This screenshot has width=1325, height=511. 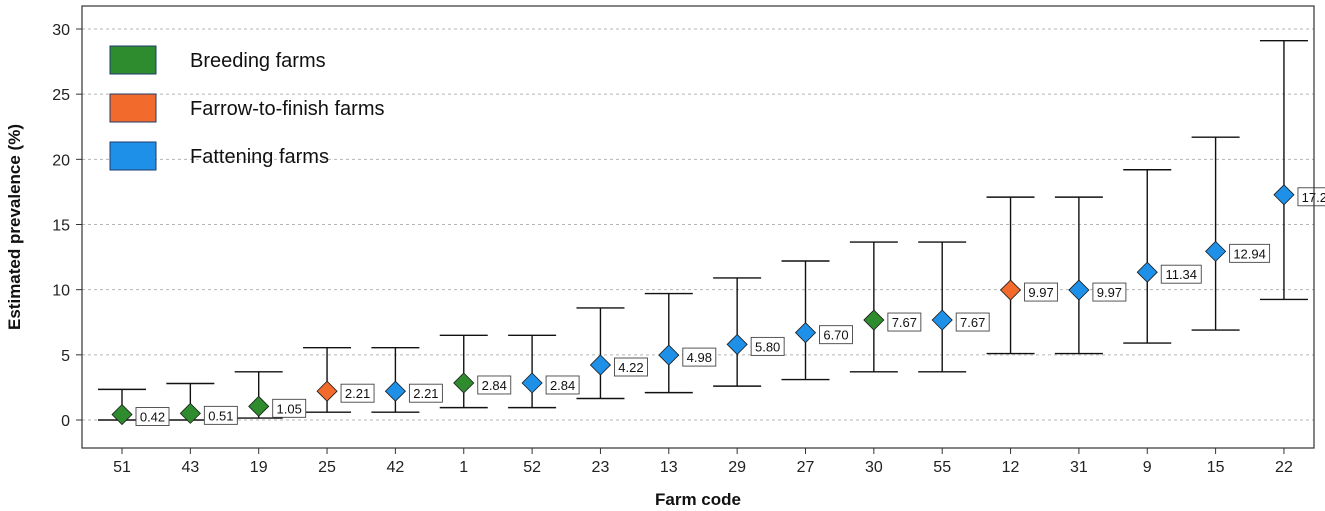 I want to click on y-axis-title: Estimated prevalence (%), so click(x=14, y=227).